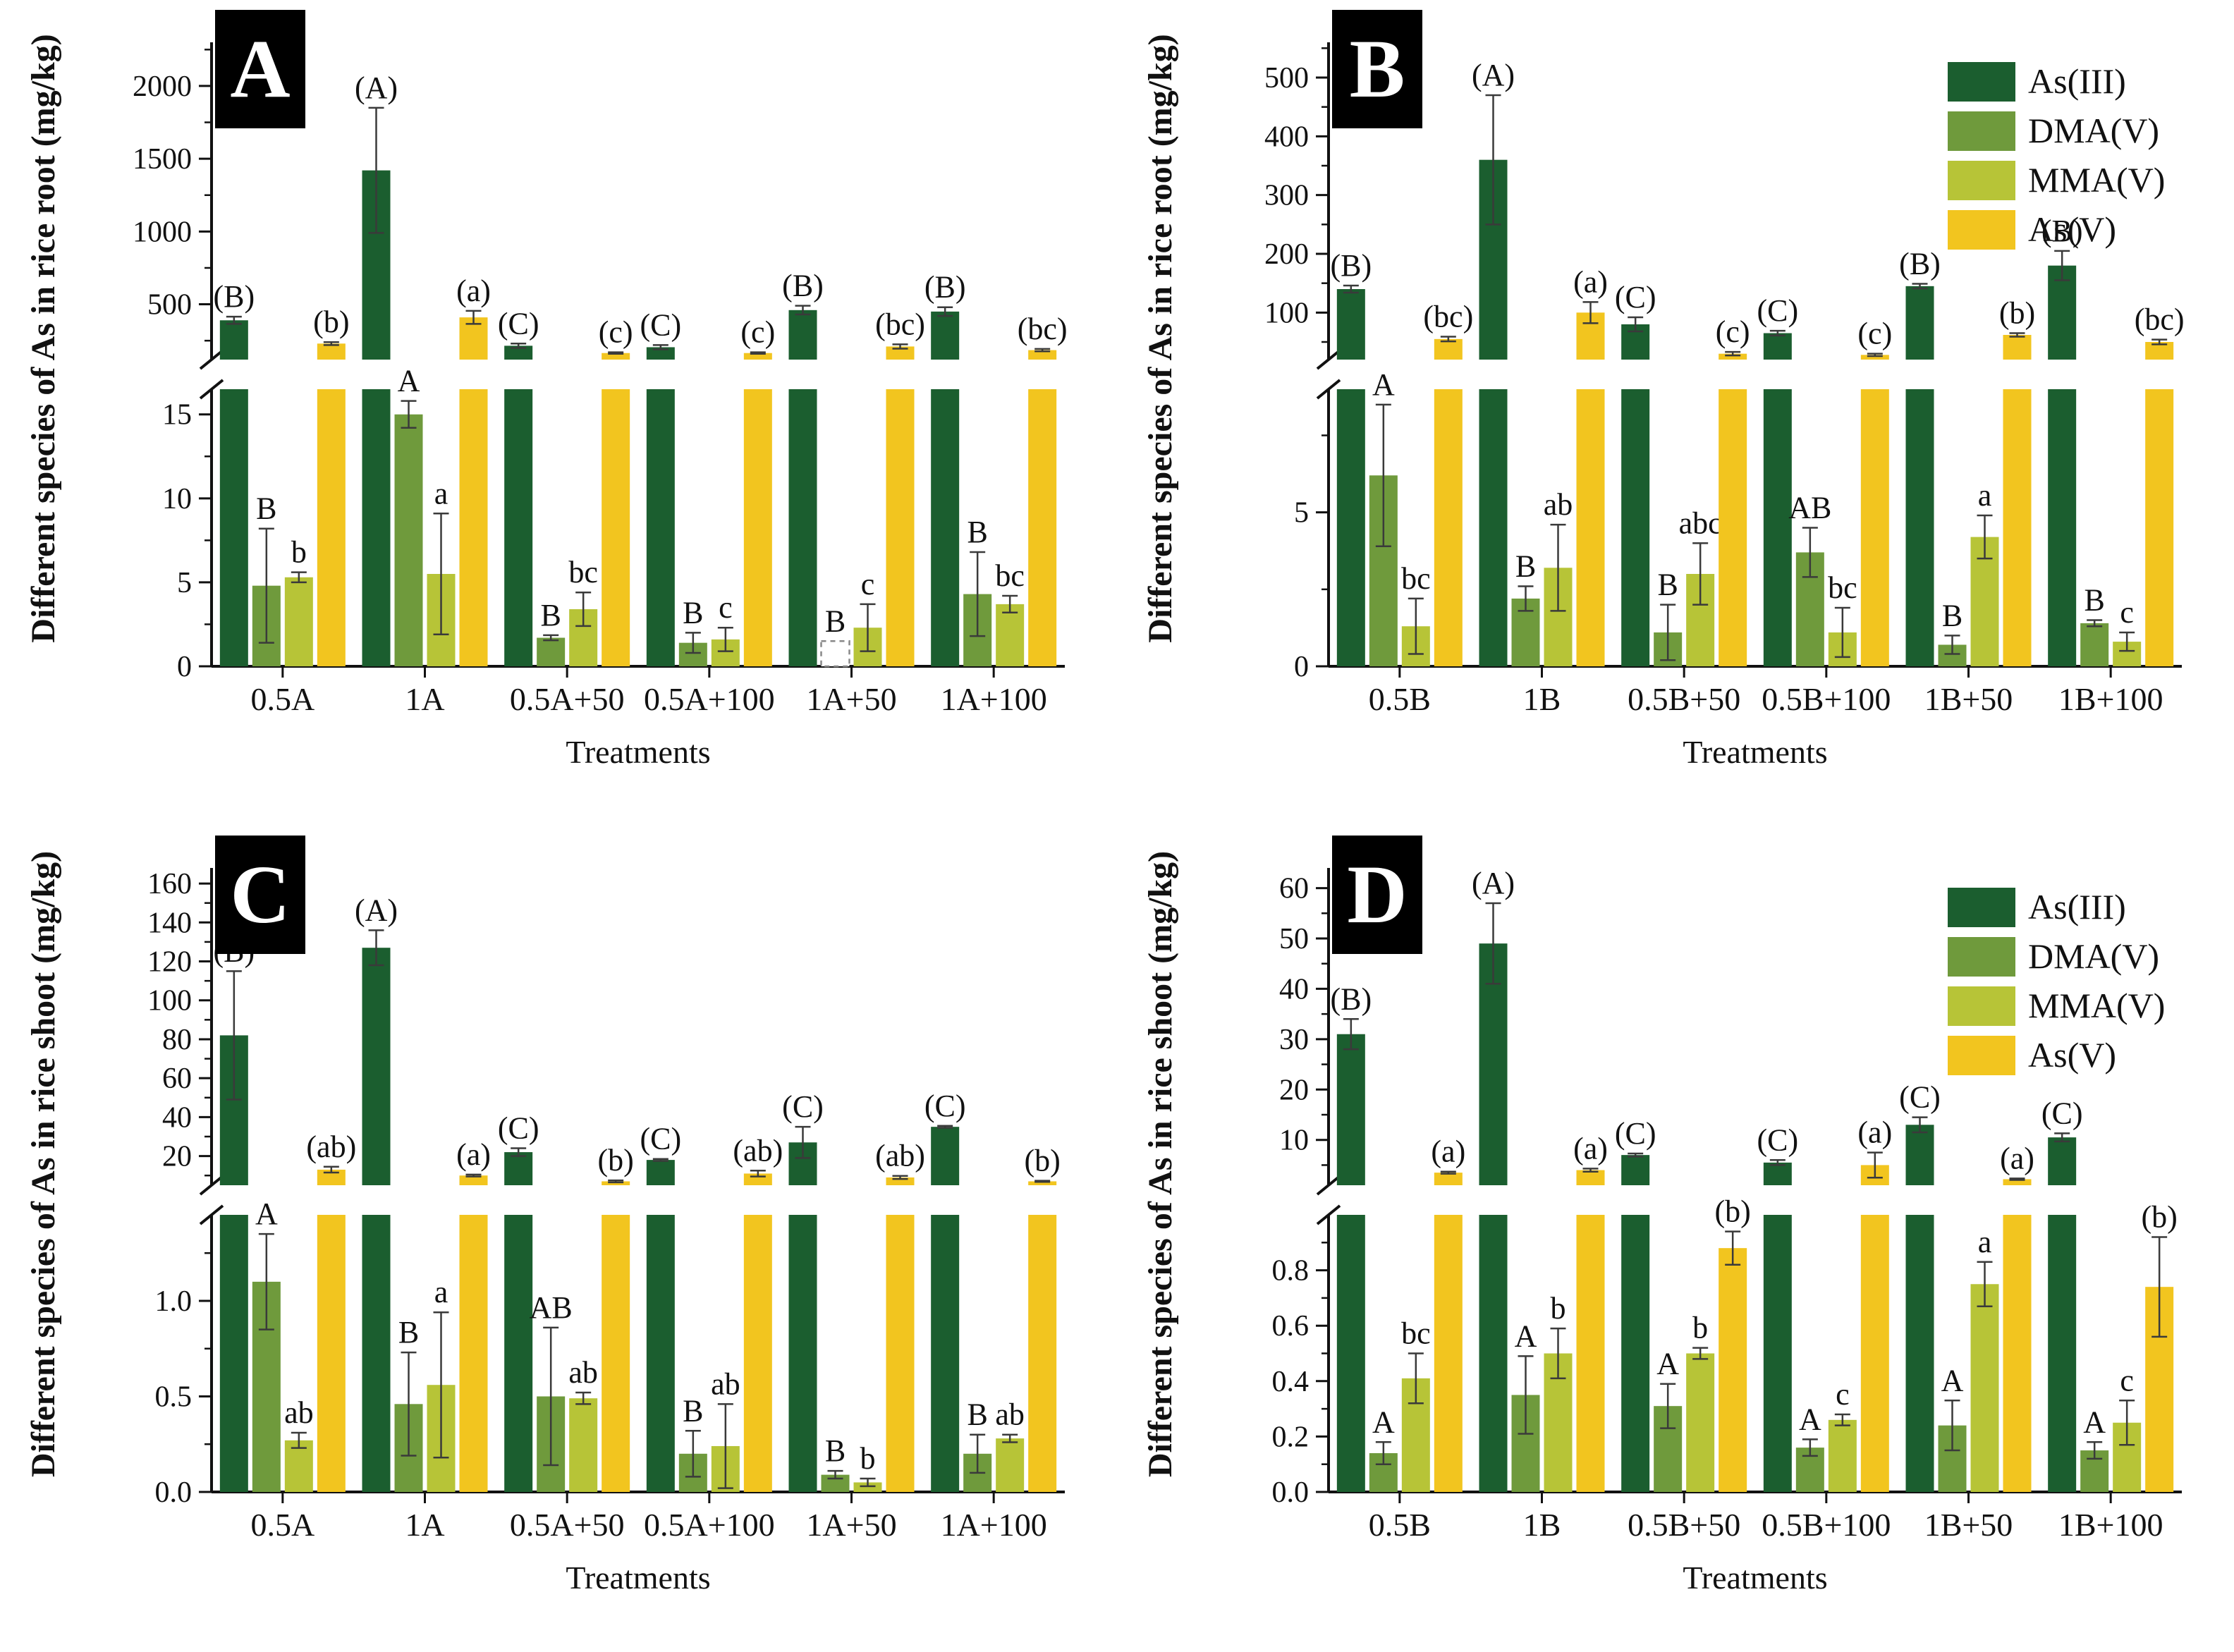 The width and height of the screenshot is (2234, 1652). What do you see at coordinates (1291, 1271) in the screenshot?
I see `tick-label: 0.8` at bounding box center [1291, 1271].